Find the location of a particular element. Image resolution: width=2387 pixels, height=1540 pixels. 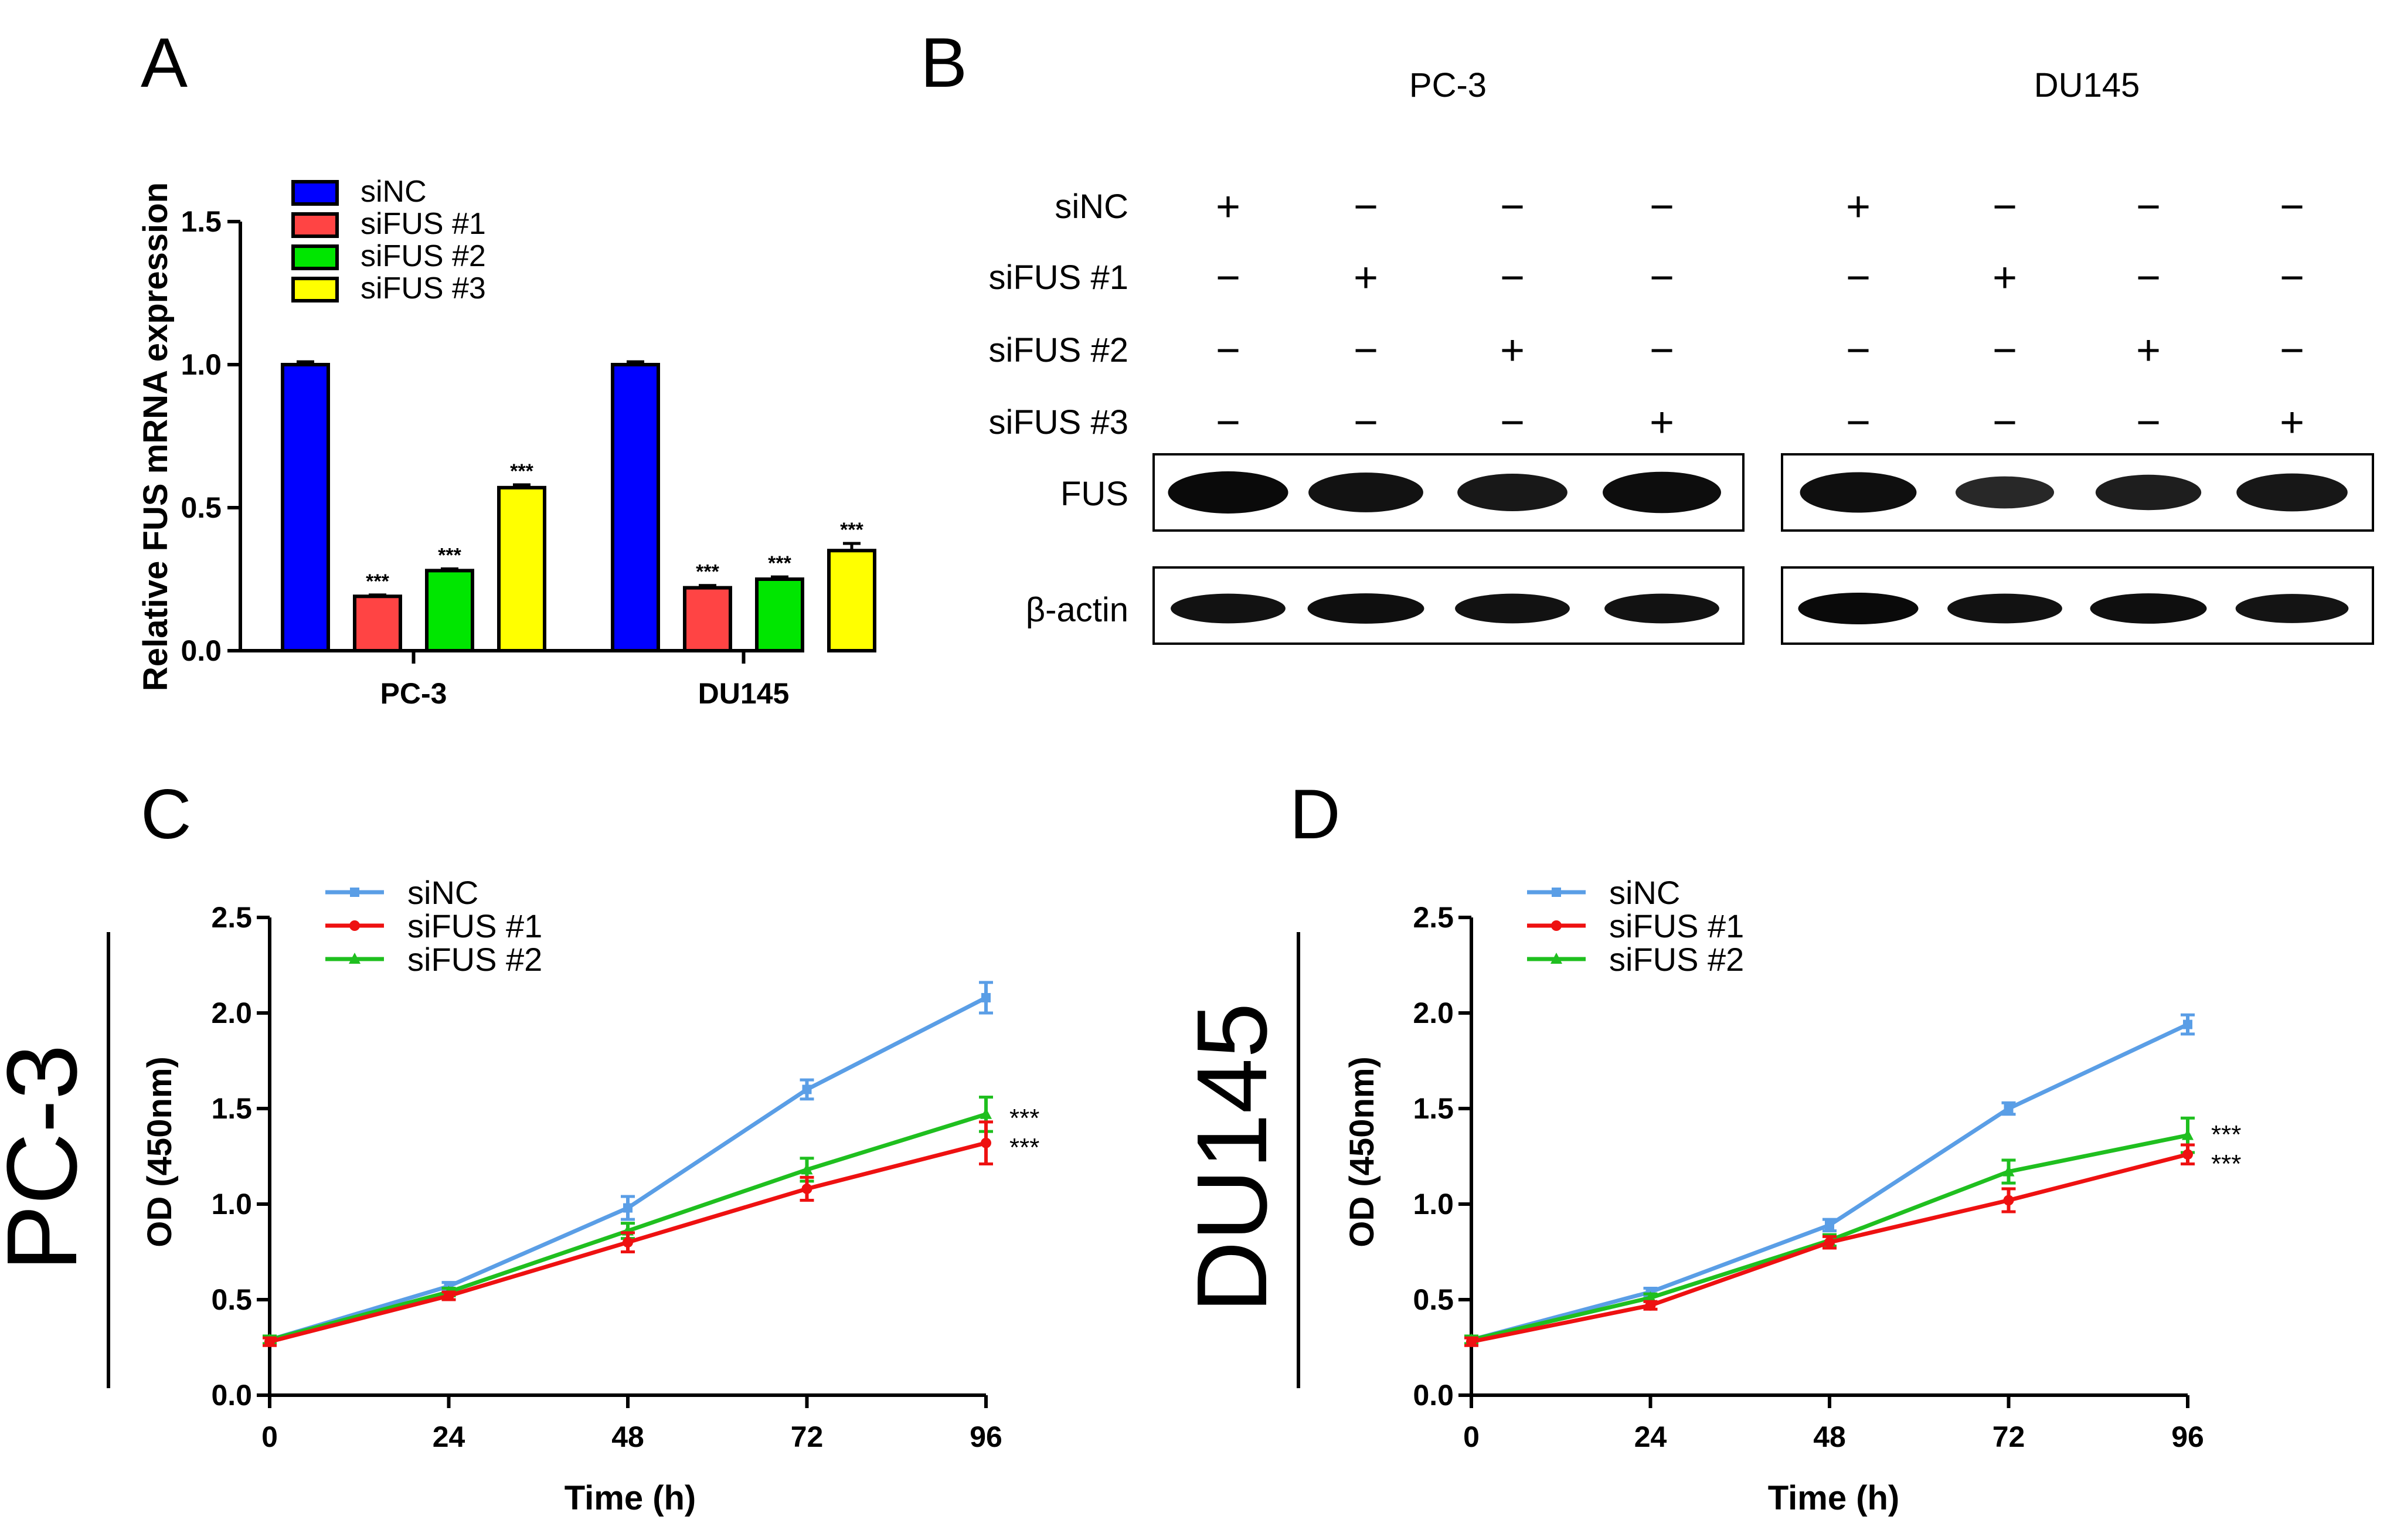

bar-chart-y-tick-label: 0.5 is located at coordinates (201, 508).